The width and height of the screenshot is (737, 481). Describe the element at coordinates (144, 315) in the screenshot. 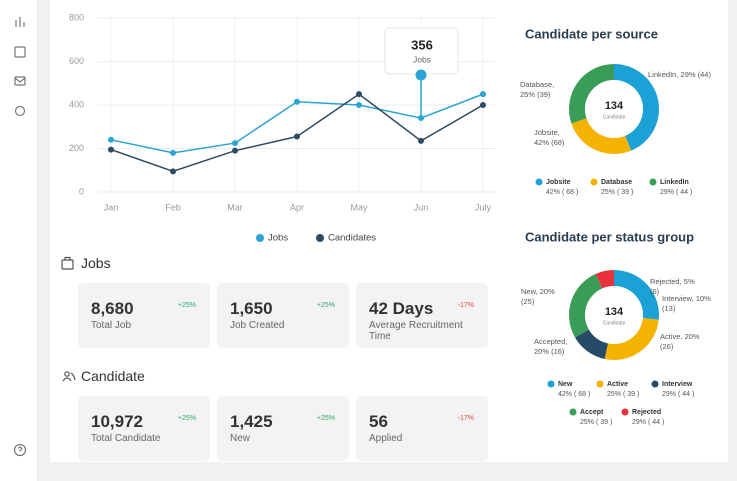

I see `stat-card: 8,680 Total Job +25%` at that location.